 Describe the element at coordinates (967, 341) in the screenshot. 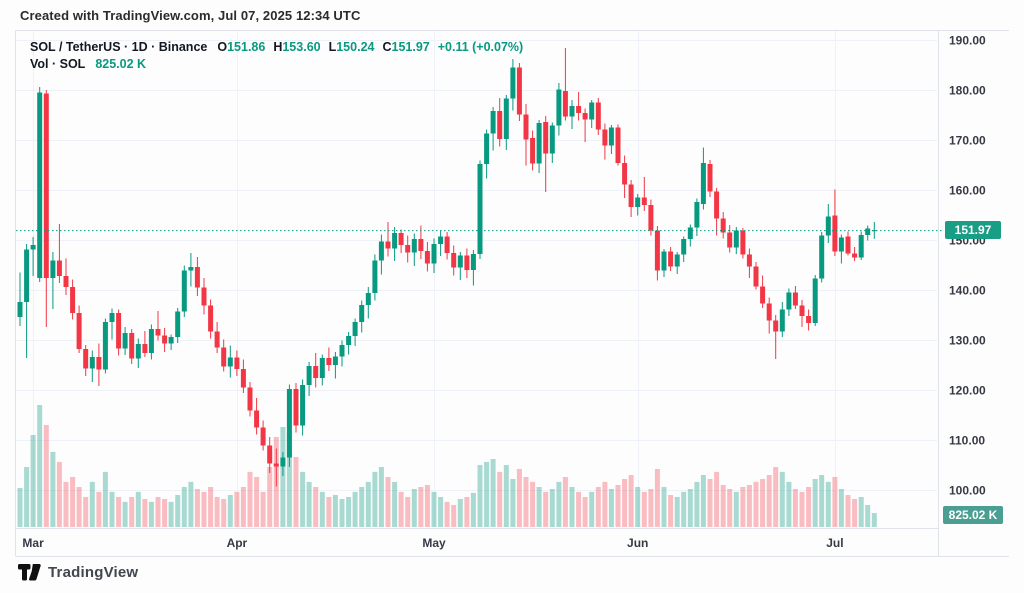

I see `price-tick-label: 130.00` at that location.